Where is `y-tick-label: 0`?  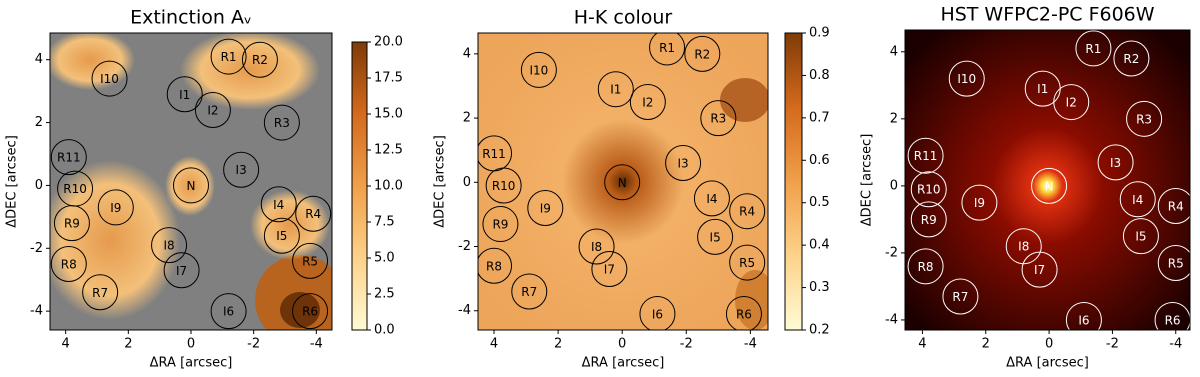 y-tick-label: 0 is located at coordinates (467, 182).